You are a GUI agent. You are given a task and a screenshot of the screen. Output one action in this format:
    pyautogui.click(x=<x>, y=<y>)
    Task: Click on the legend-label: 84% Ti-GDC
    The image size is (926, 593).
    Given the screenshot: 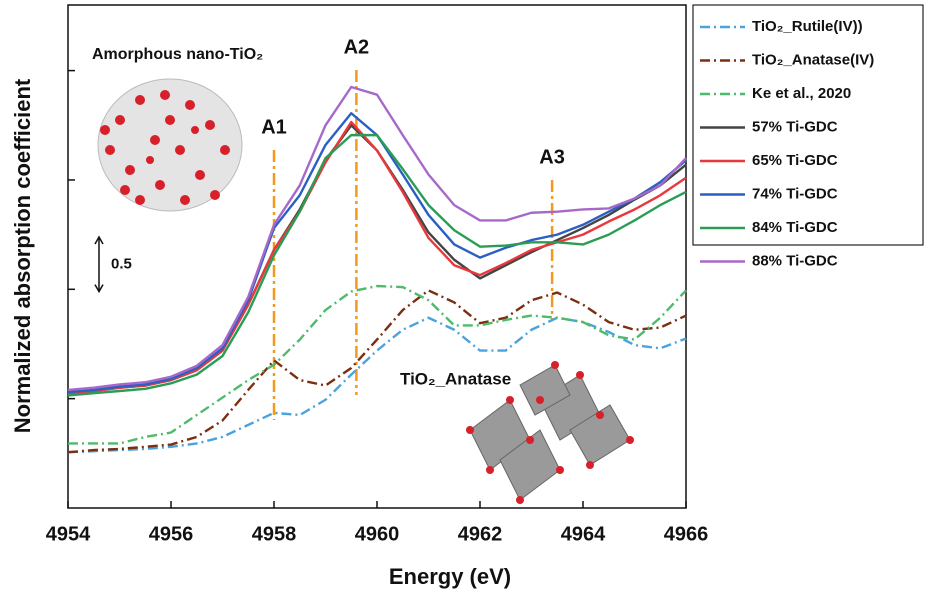 What is the action you would take?
    pyautogui.click(x=795, y=227)
    